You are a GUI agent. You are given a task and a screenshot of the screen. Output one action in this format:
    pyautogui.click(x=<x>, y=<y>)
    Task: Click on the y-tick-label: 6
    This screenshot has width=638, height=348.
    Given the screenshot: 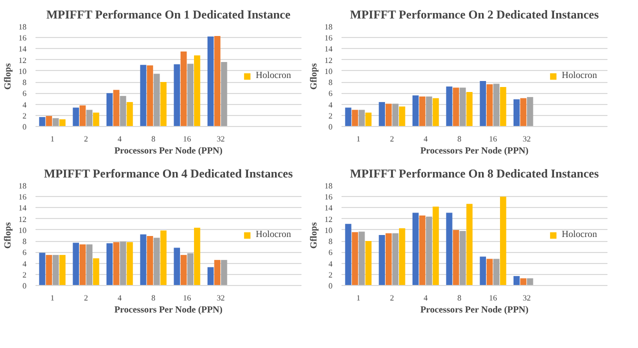 What is the action you would take?
    pyautogui.click(x=24, y=93)
    